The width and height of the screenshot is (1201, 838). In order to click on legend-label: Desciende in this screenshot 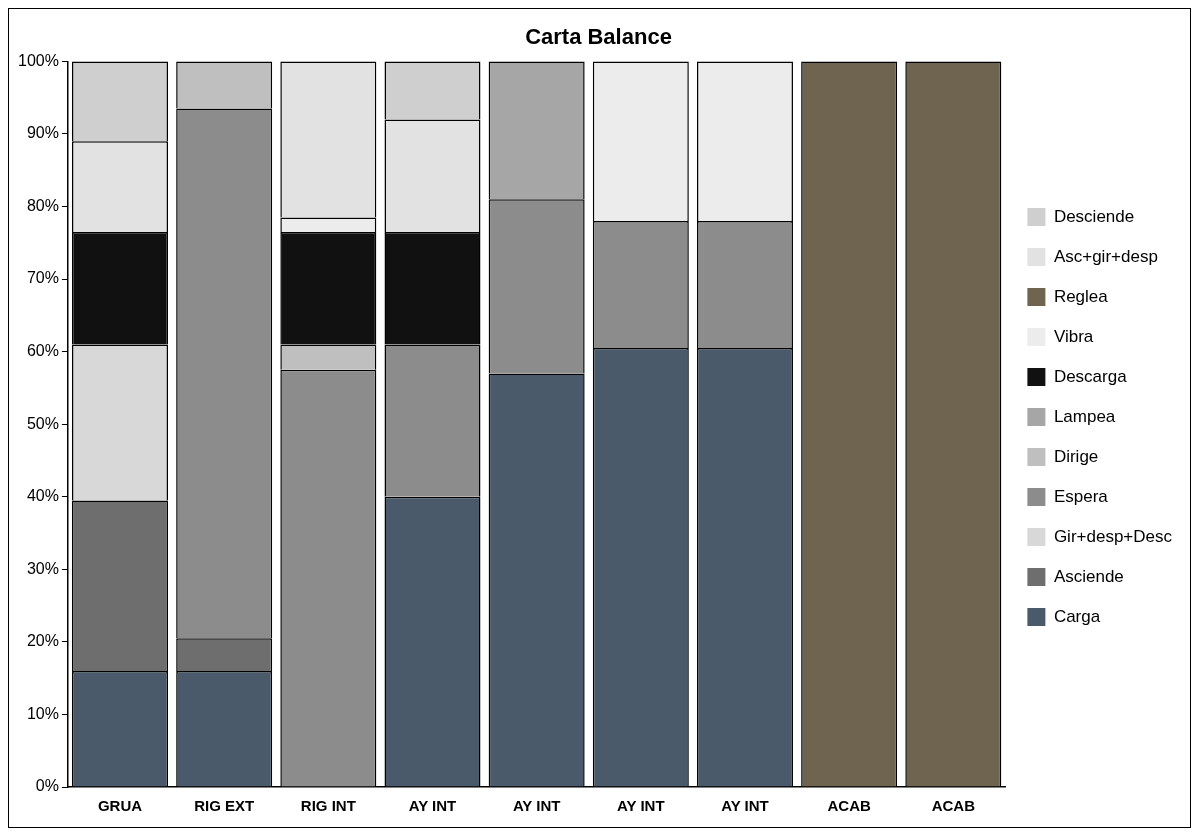, I will do `click(1094, 216)`.